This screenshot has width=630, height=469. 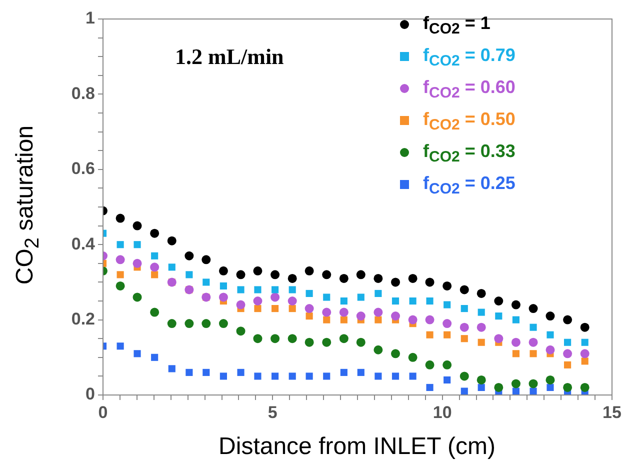 I want to click on y-tick-label: 0, so click(x=90, y=394).